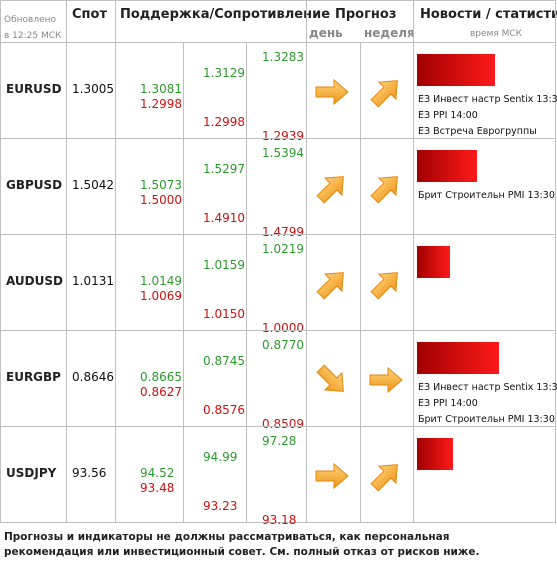  Describe the element at coordinates (34, 281) in the screenshot. I see `pair: AUDUSD` at that location.